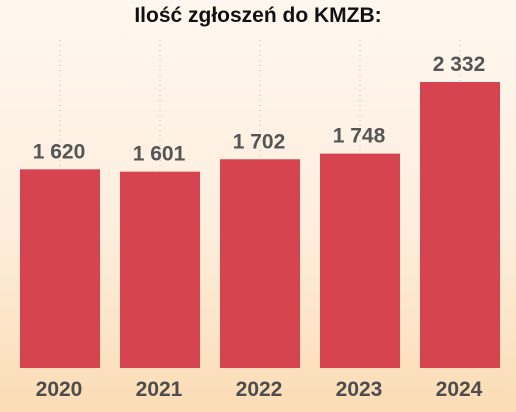 The height and width of the screenshot is (412, 516). What do you see at coordinates (260, 263) in the screenshot?
I see `bar-2022` at bounding box center [260, 263].